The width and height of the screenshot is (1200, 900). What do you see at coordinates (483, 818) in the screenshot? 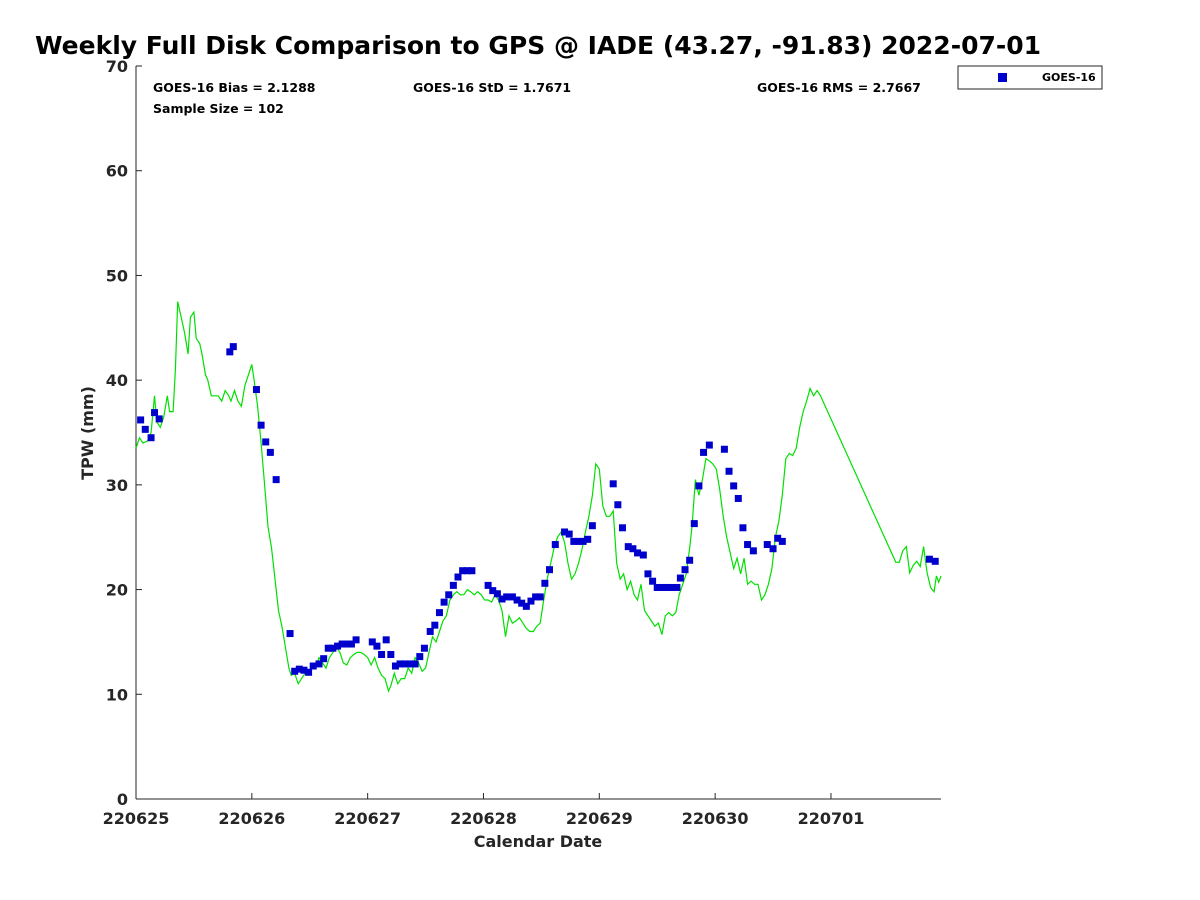
I see `x-tick-label: 220628` at bounding box center [483, 818].